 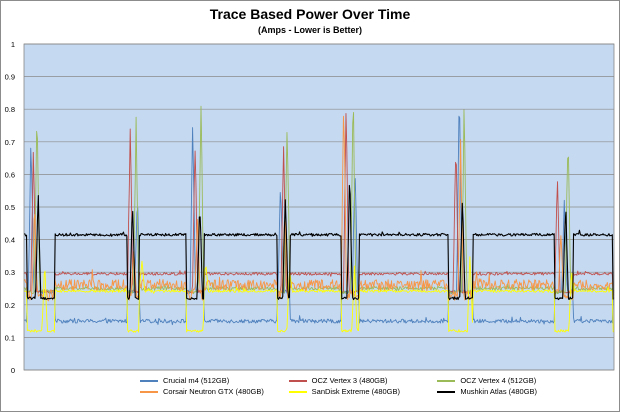 What do you see at coordinates (349, 380) in the screenshot?
I see `legend-label: OCZ Vertex 3 (480GB)` at bounding box center [349, 380].